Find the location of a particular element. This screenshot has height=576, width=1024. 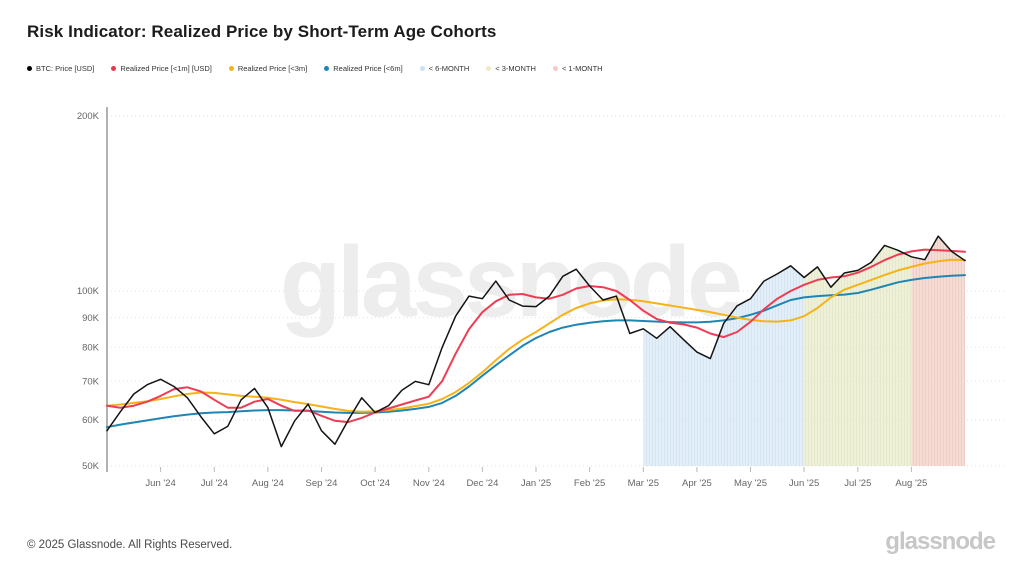

x-axis-label: May '25 is located at coordinates (750, 483).